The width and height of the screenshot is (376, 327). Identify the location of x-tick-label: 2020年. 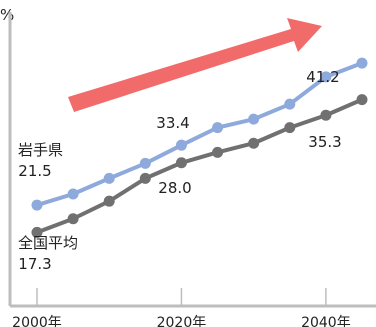
(182, 321).